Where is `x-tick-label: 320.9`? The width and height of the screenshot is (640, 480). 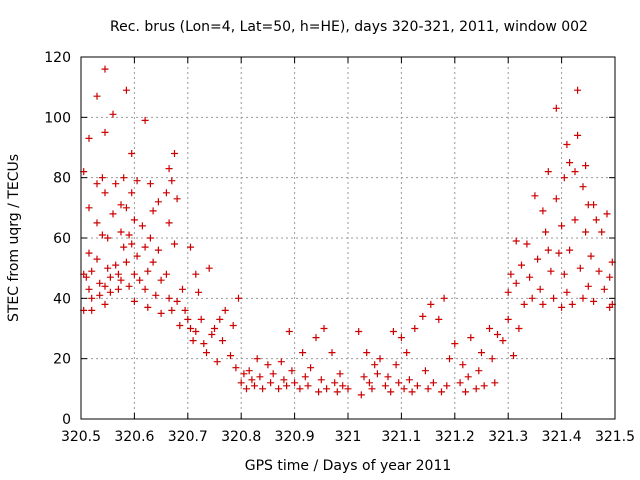
x-tick-label: 320.9 is located at coordinates (295, 437).